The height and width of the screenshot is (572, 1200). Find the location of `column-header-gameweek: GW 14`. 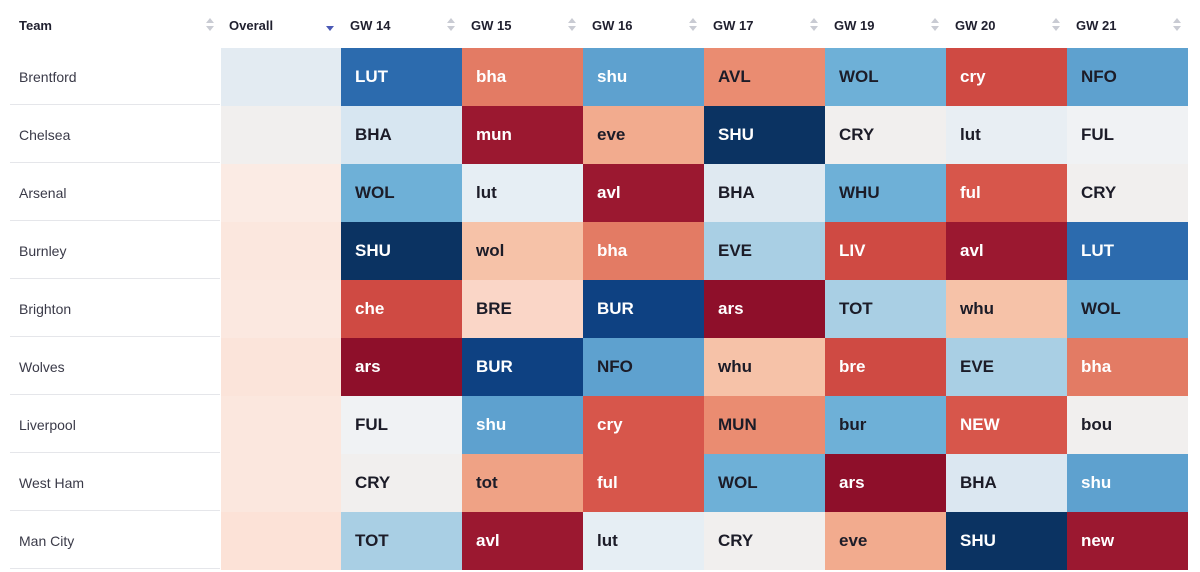

column-header-gameweek: GW 14 is located at coordinates (401, 24).